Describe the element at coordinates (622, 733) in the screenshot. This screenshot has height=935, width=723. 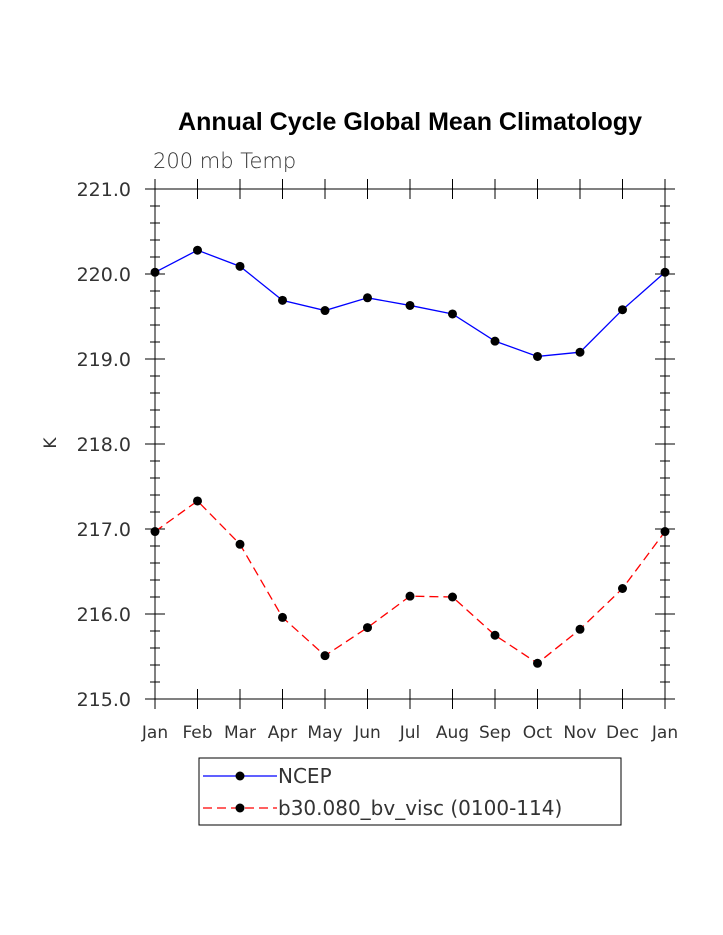
I see `x-tick-label: Dec` at that location.